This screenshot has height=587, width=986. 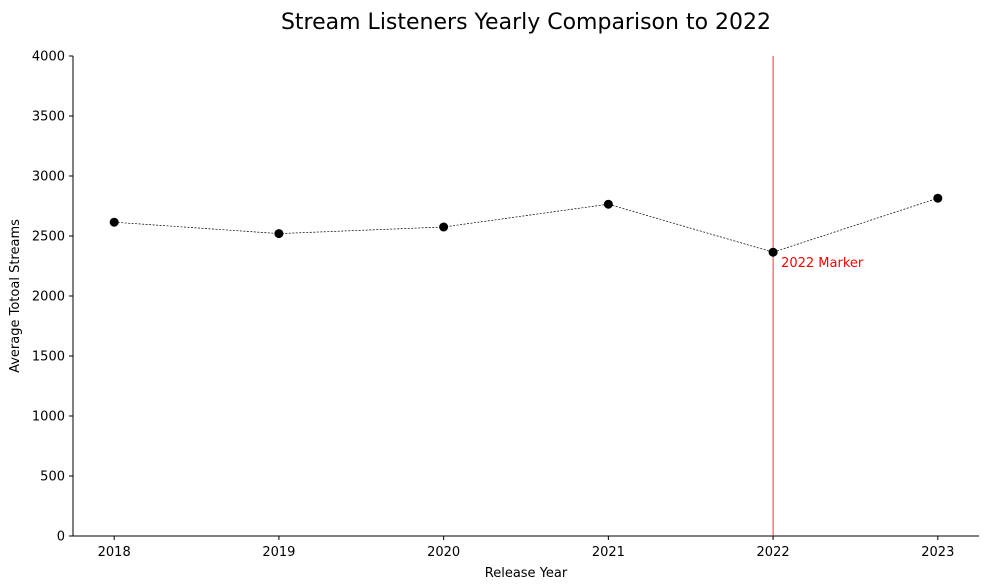 What do you see at coordinates (526, 225) in the screenshot?
I see `series-line` at bounding box center [526, 225].